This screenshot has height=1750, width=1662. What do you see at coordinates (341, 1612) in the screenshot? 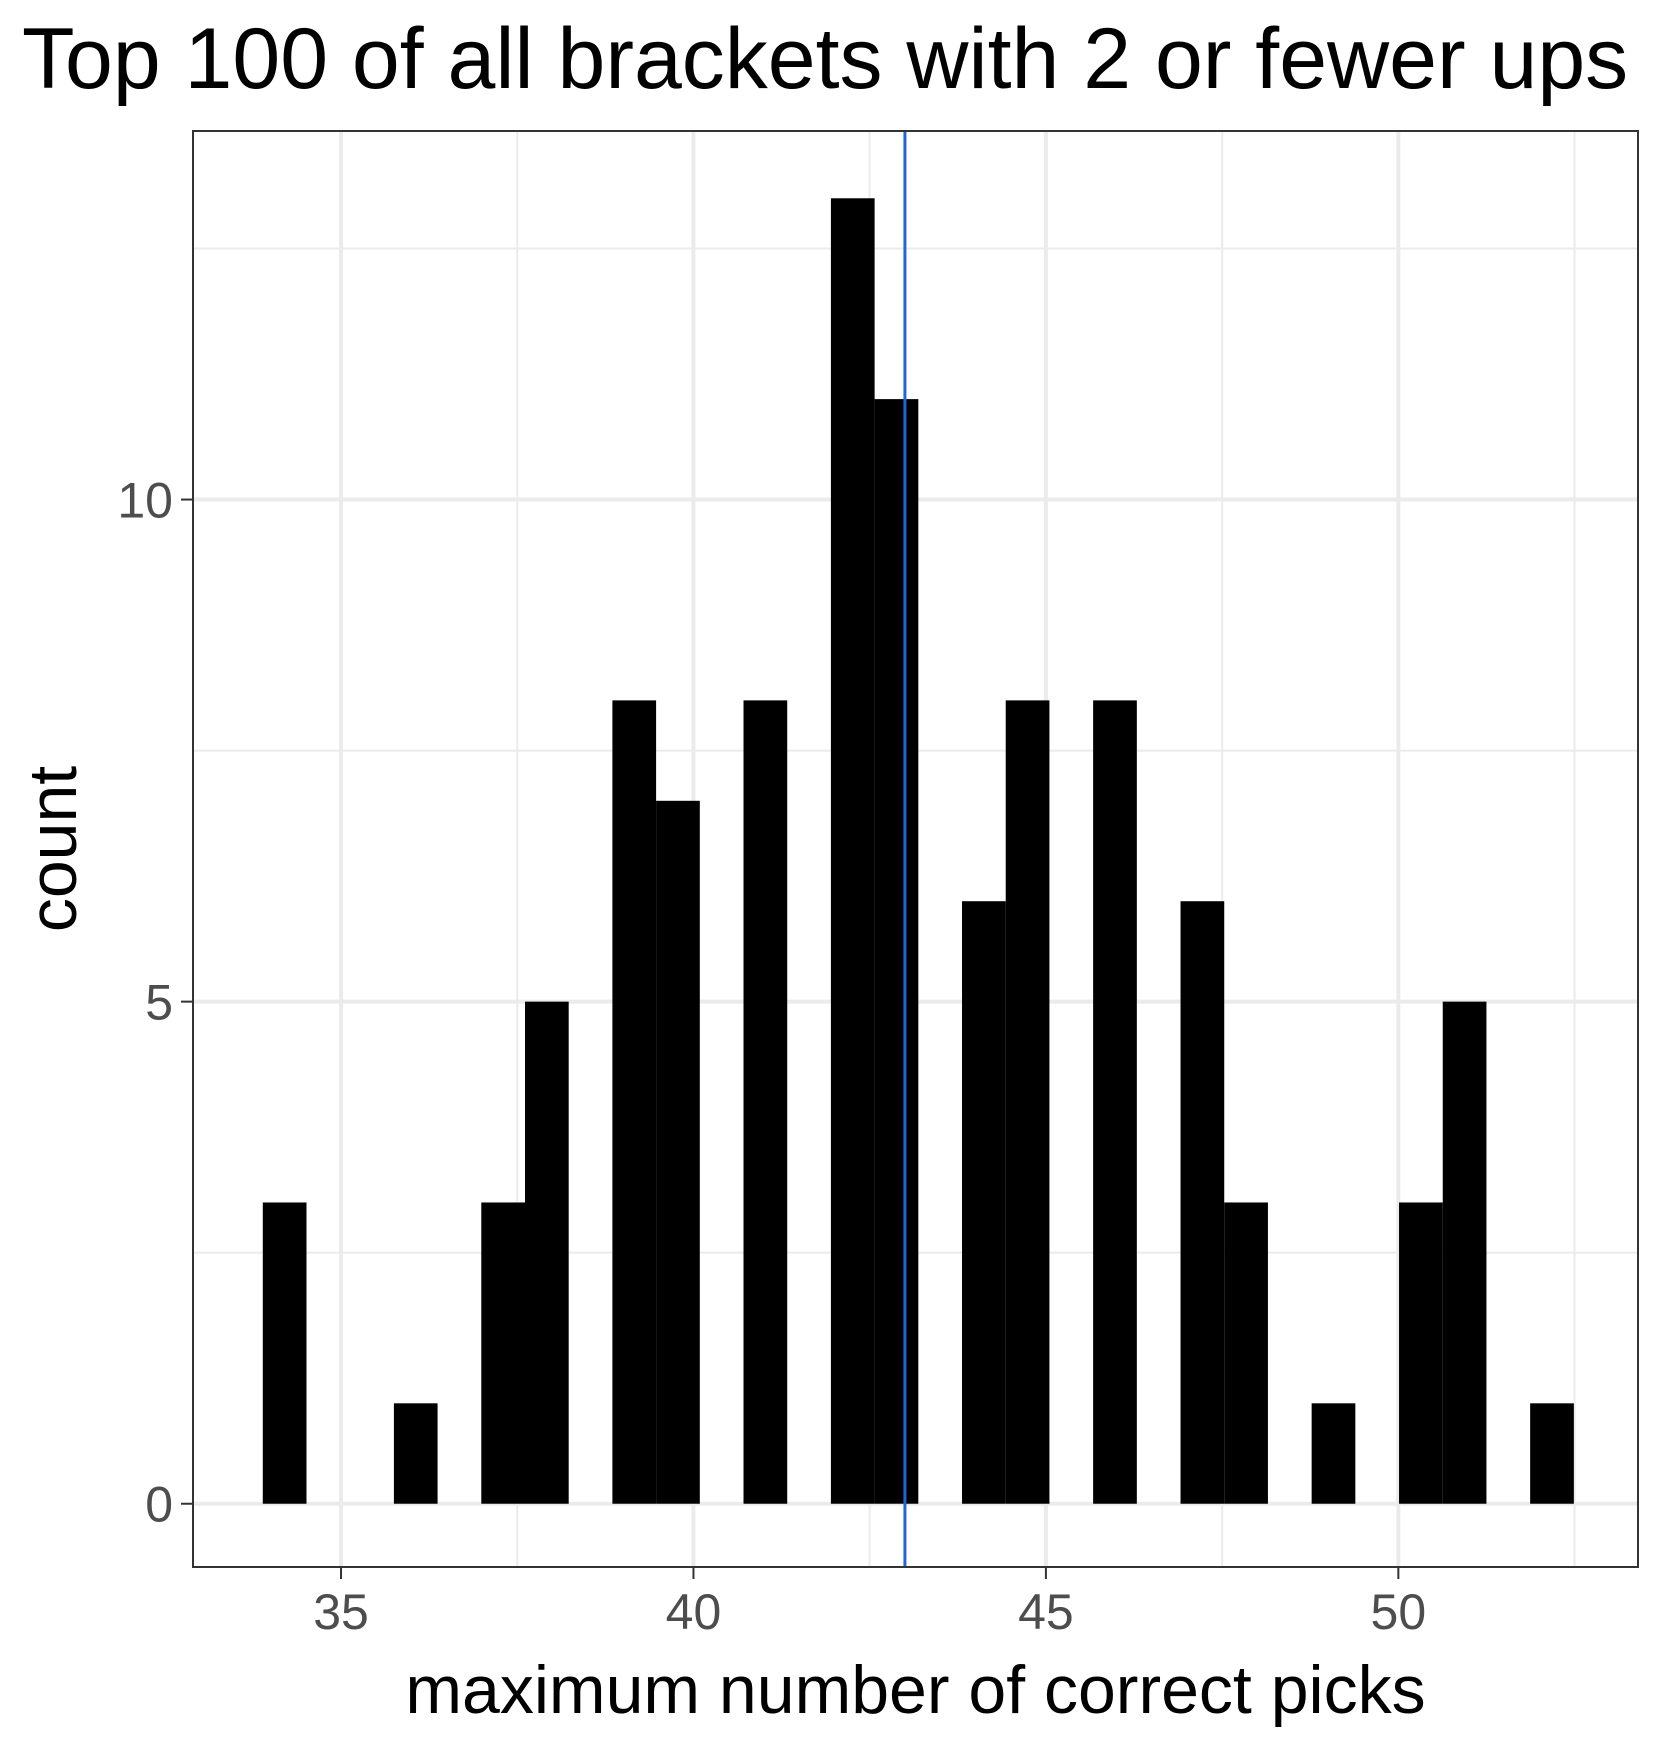
I see `x-tick-label: 35` at bounding box center [341, 1612].